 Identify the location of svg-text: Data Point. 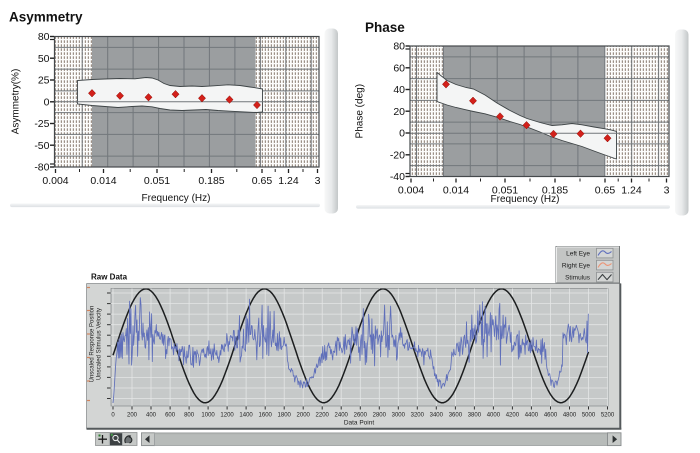
(359, 423).